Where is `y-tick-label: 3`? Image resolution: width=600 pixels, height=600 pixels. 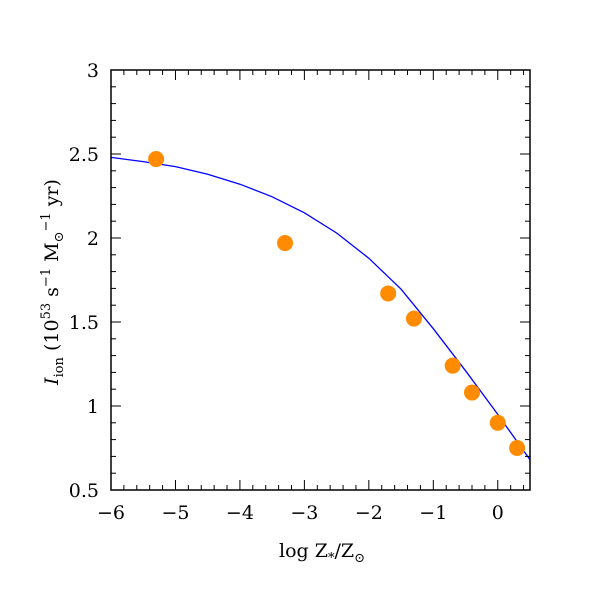
y-tick-label: 3 is located at coordinates (93, 71).